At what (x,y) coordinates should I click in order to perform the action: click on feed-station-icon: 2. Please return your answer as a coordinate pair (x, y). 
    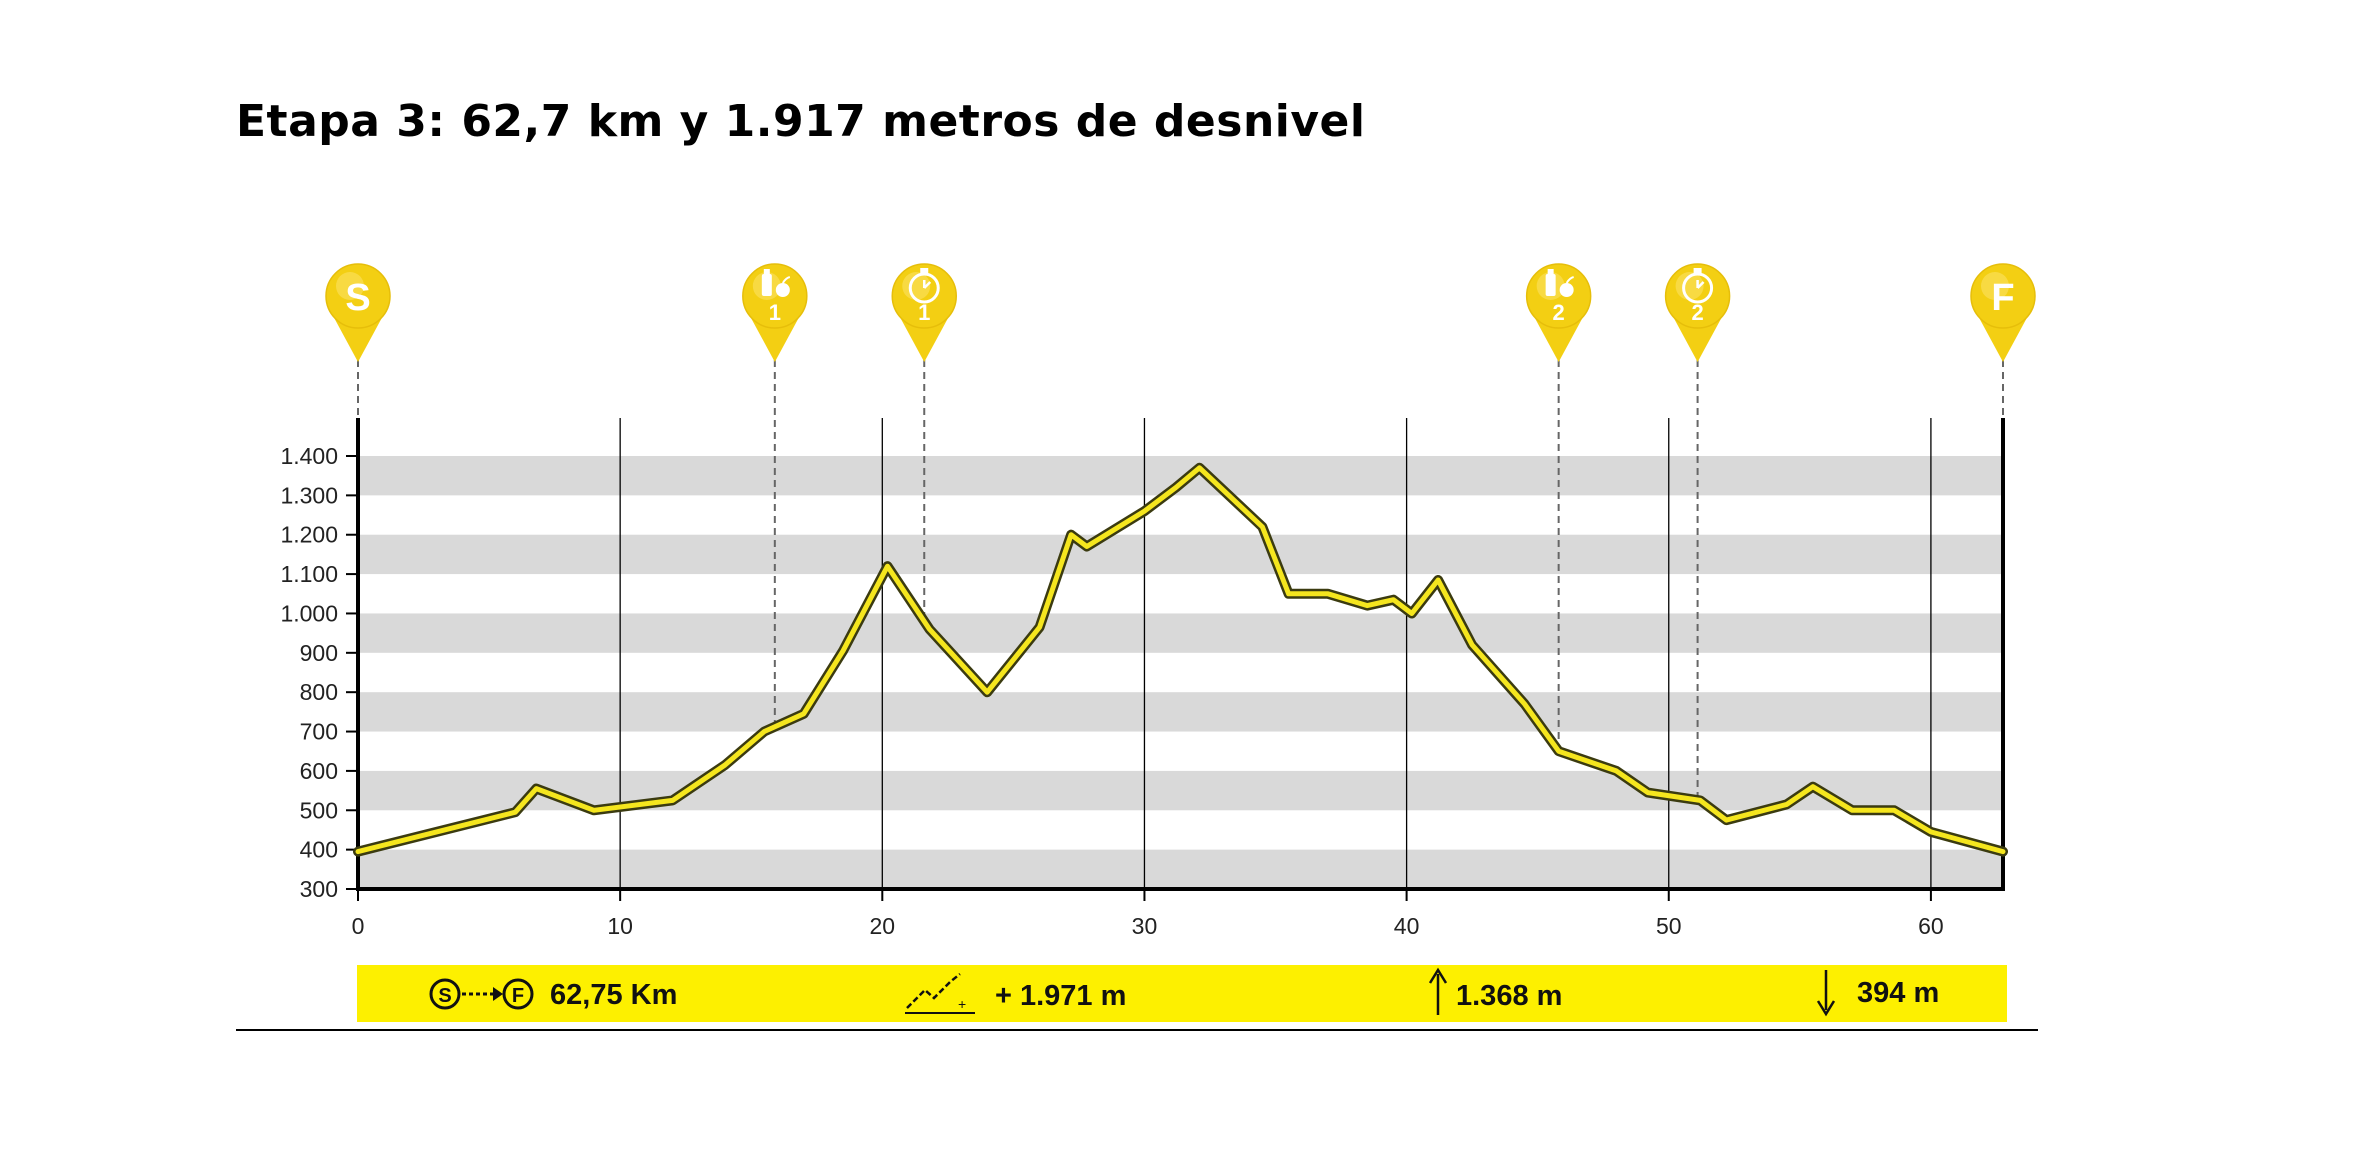
    Looking at the image, I should click on (1558, 312).